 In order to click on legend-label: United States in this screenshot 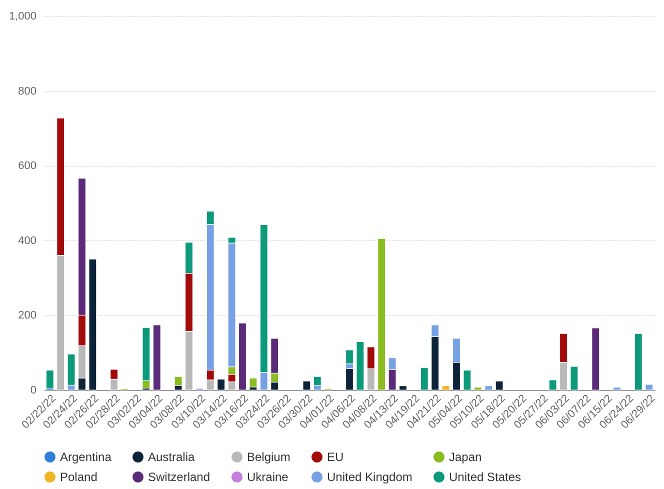, I will do `click(485, 477)`.